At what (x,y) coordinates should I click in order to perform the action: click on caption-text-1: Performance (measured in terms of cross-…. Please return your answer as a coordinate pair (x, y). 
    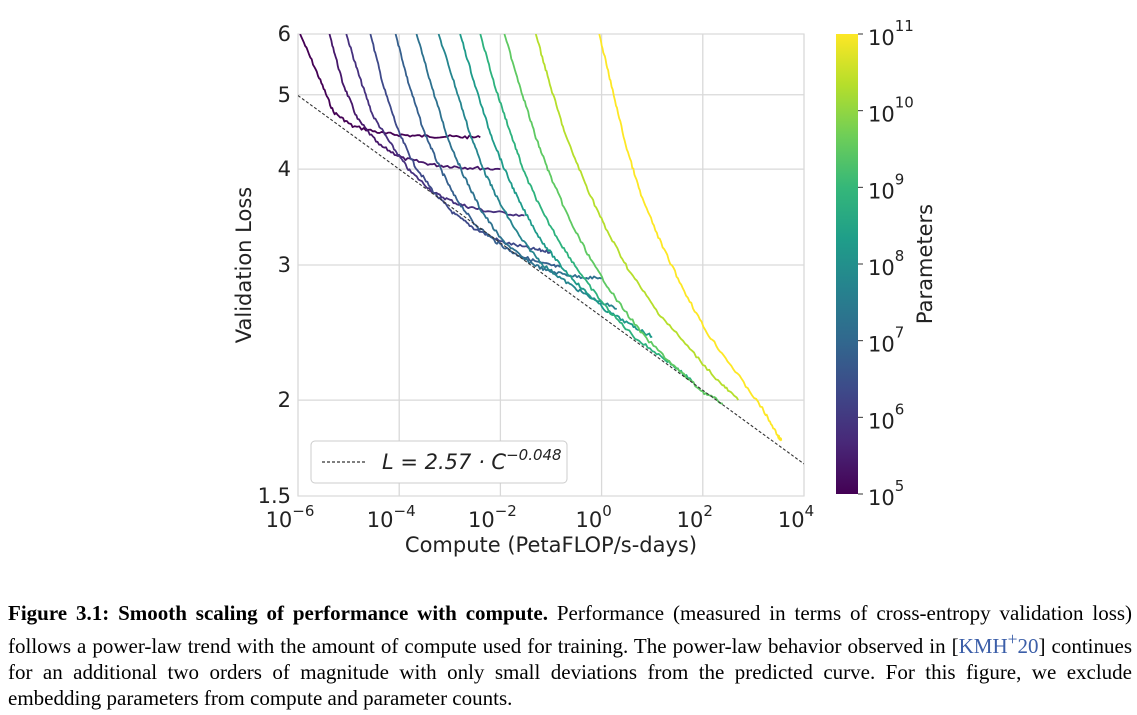
    Looking at the image, I should click on (570, 629).